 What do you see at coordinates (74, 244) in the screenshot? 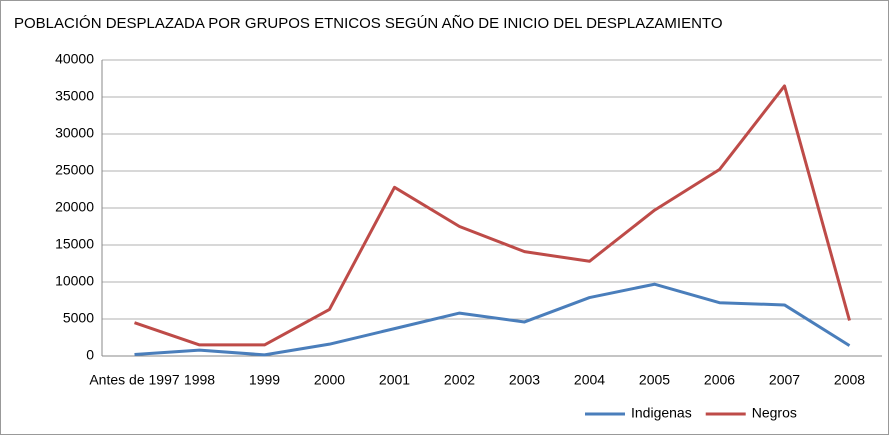
I see `y-tick-label: 15000` at bounding box center [74, 244].